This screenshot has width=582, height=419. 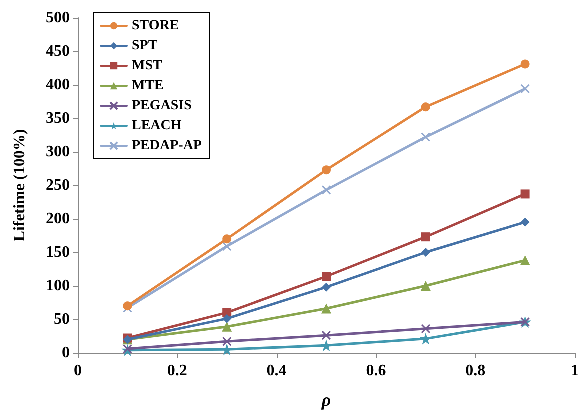 What do you see at coordinates (162, 106) in the screenshot?
I see `legend-label: PEGASIS` at bounding box center [162, 106].